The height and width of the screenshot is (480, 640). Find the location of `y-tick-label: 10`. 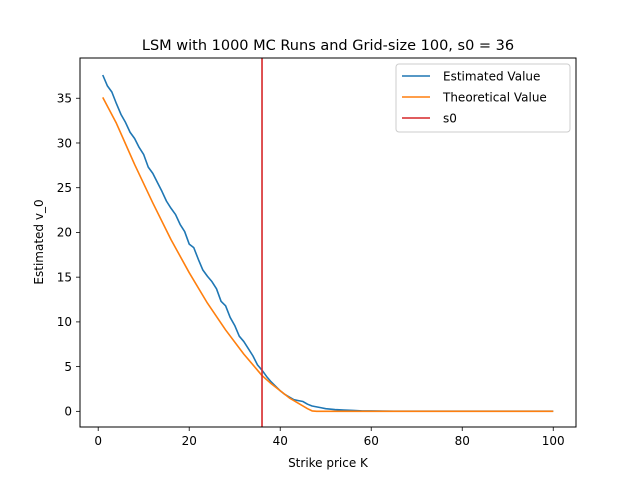

y-tick-label: 10 is located at coordinates (64, 322).